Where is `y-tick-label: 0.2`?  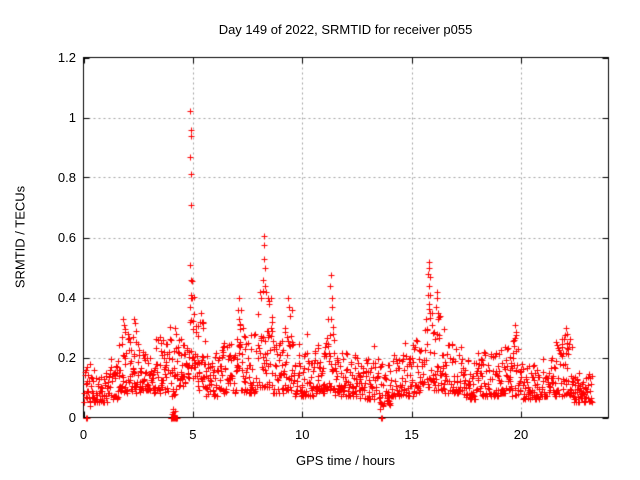 y-tick-label: 0.2 is located at coordinates (66, 357).